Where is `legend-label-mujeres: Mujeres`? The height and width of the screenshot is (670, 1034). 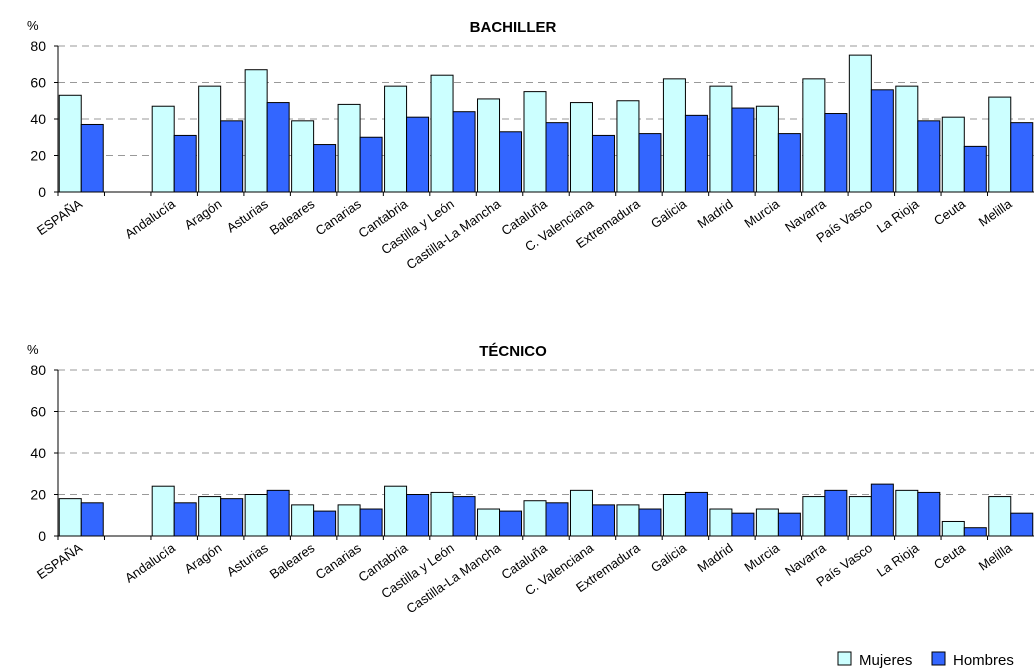
legend-label-mujeres: Mujeres is located at coordinates (885, 660).